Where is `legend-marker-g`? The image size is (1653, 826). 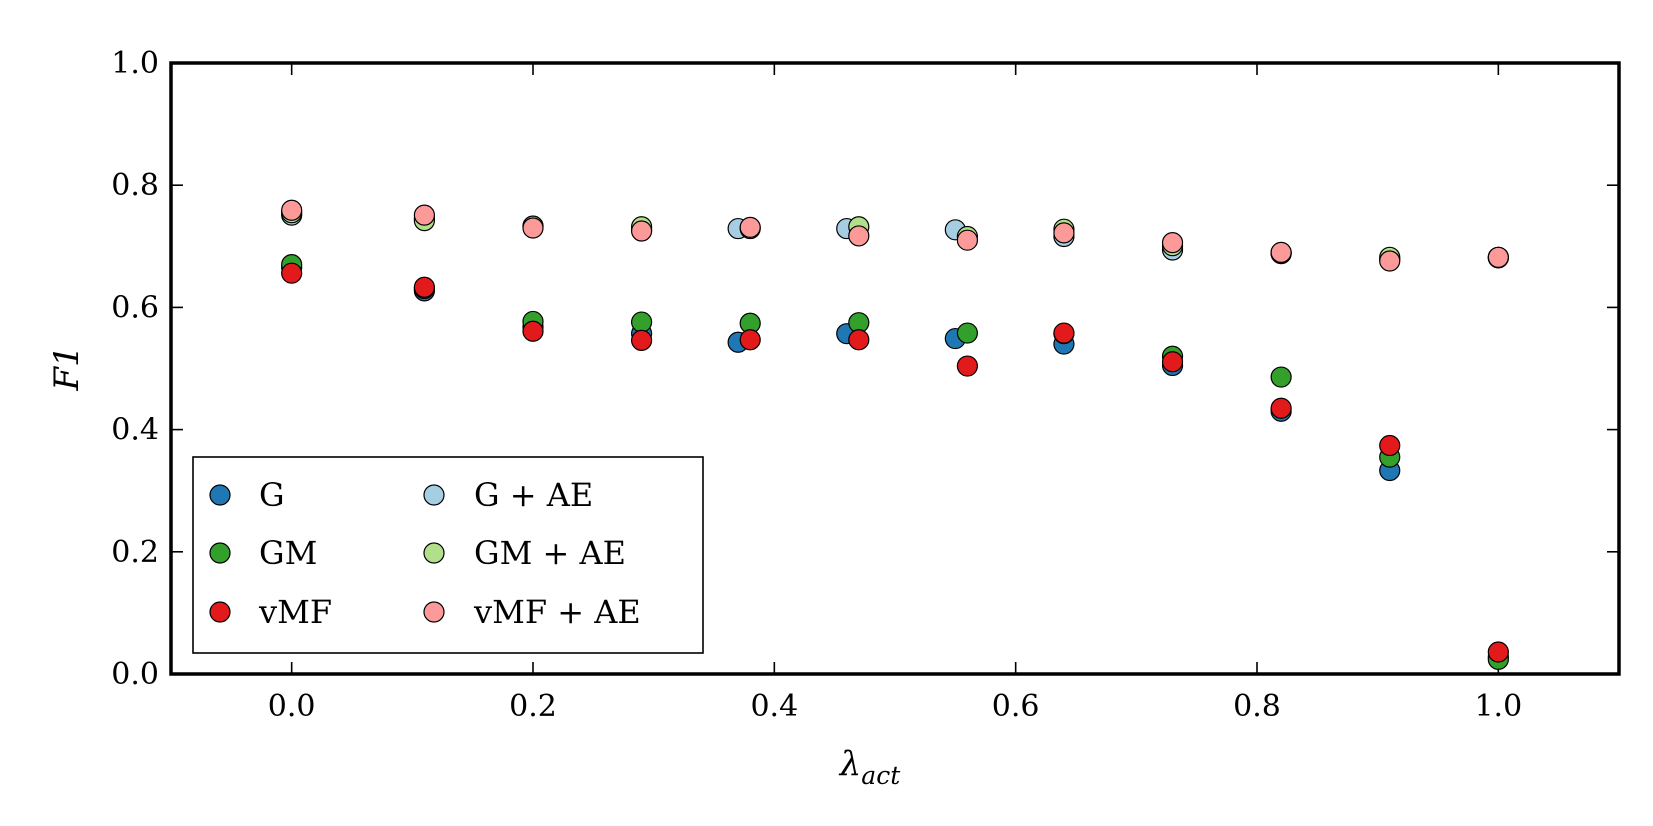
legend-marker-g is located at coordinates (220, 495).